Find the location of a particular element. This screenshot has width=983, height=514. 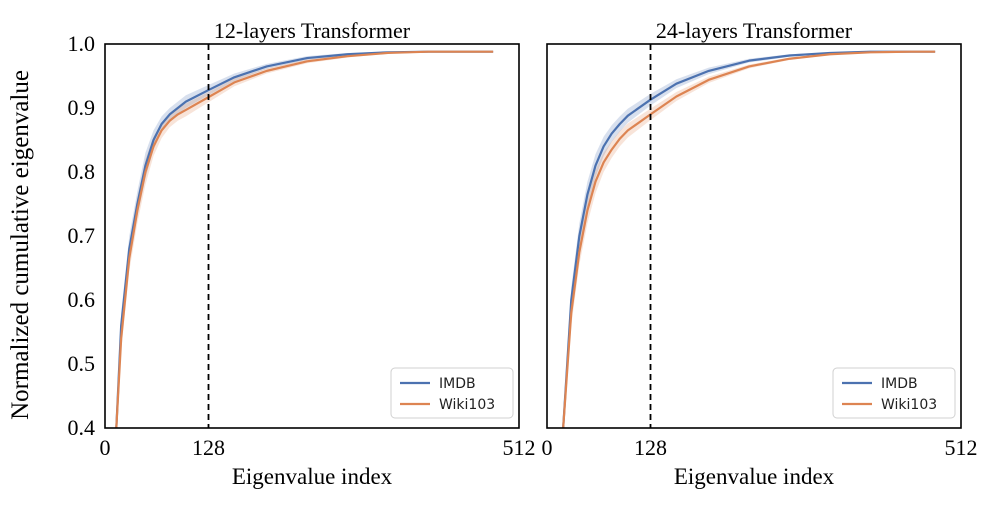

y-tick-label: 0.9 is located at coordinates (82, 107).